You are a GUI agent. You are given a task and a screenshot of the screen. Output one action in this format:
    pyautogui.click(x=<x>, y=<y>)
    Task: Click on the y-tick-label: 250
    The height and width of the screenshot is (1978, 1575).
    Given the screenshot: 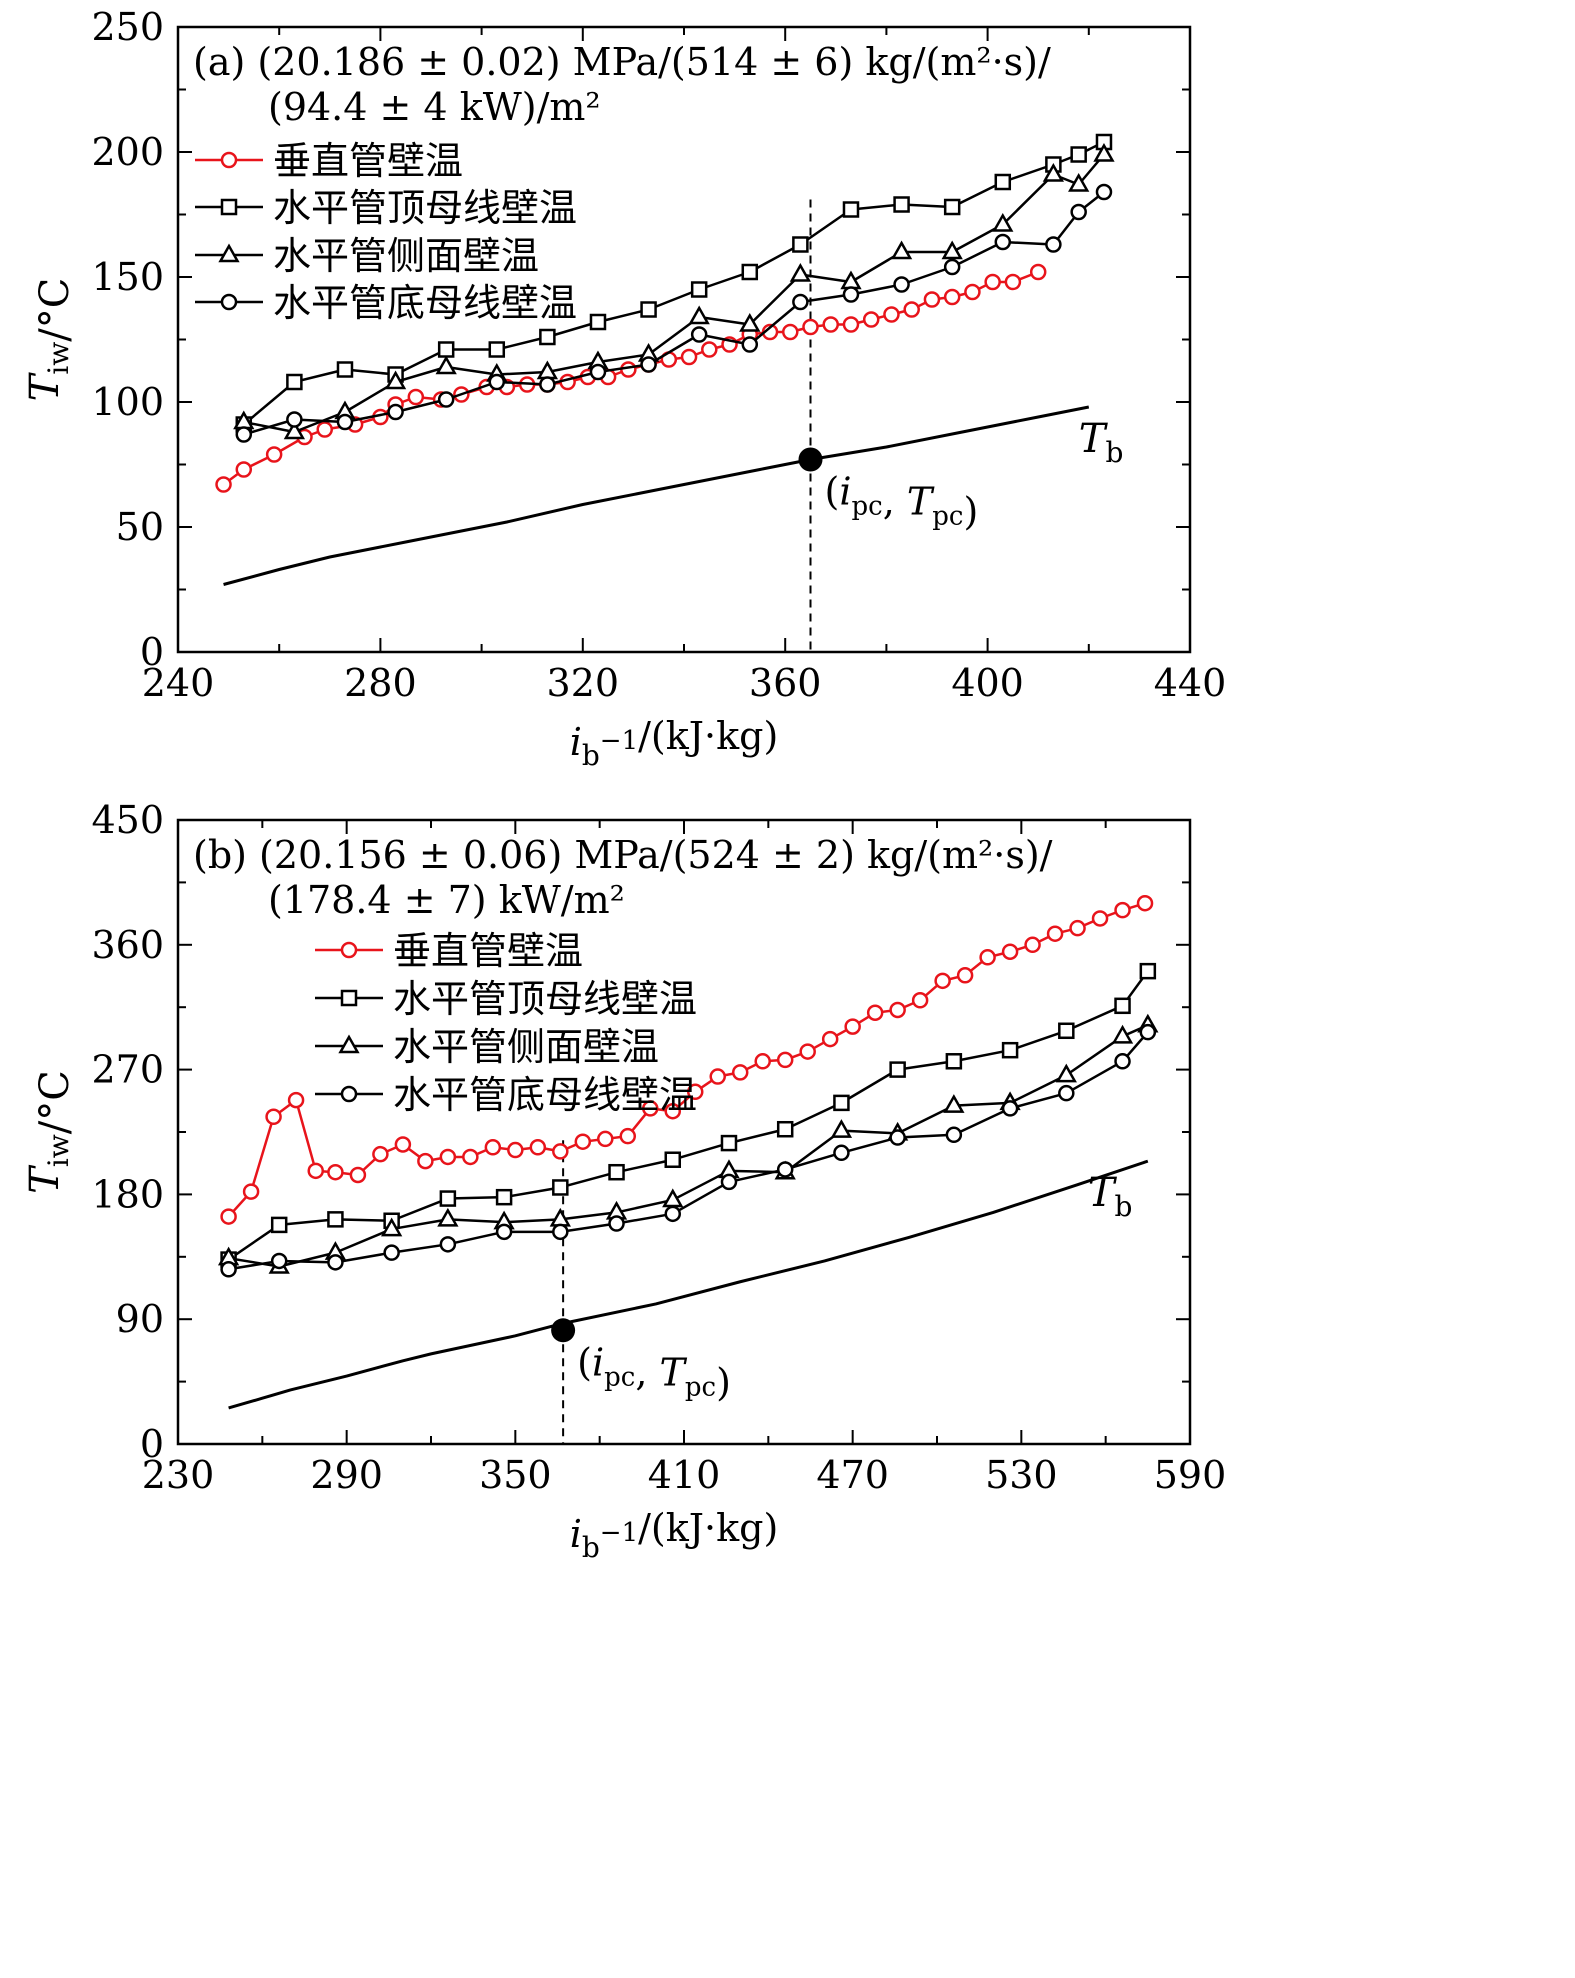 What is the action you would take?
    pyautogui.click(x=127, y=27)
    